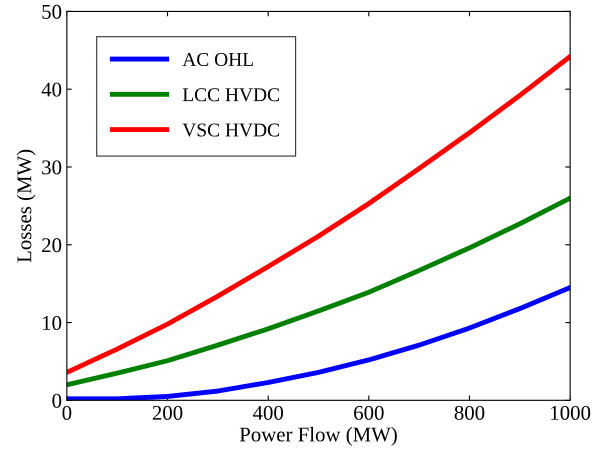 This screenshot has height=456, width=597. What do you see at coordinates (217, 59) in the screenshot?
I see `legend-label: AC OHL` at bounding box center [217, 59].